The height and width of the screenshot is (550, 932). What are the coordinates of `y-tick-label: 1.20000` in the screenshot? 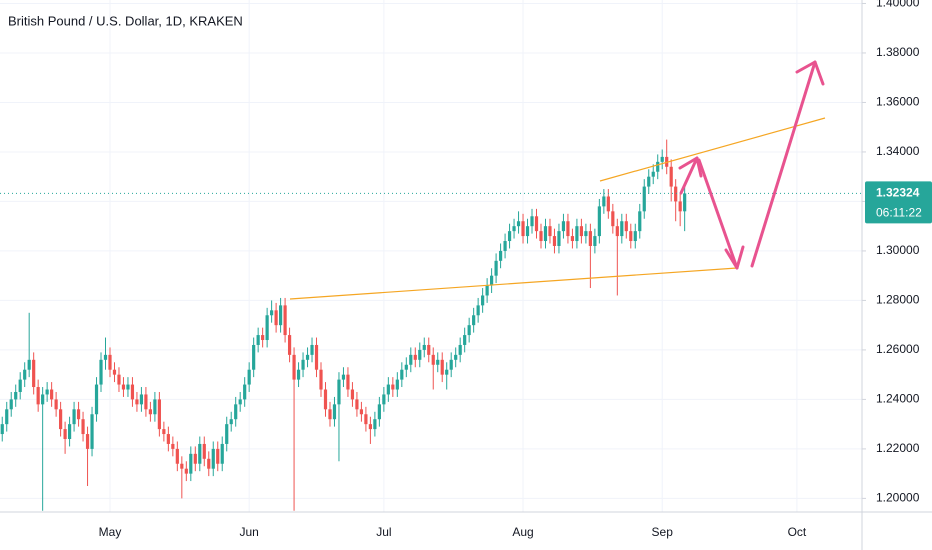 It's located at (898, 498).